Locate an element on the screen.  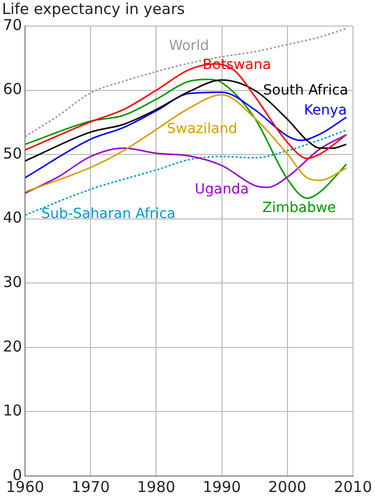
series-label: World is located at coordinates (189, 46).